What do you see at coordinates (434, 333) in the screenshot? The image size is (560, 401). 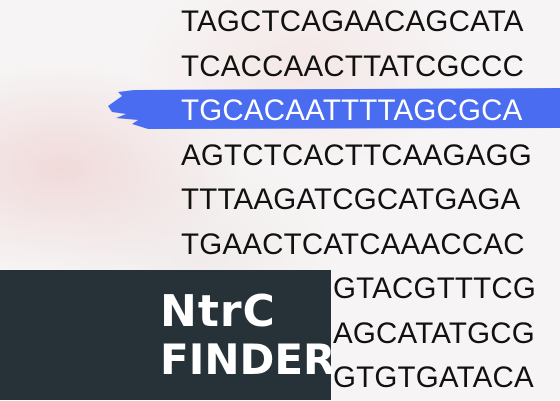 I see `sequence-line: AGCATATGCG` at bounding box center [434, 333].